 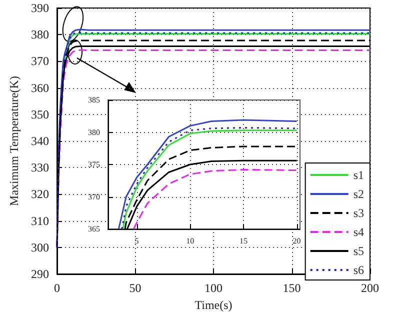 I want to click on y-tick-label: 320, so click(x=40, y=194).